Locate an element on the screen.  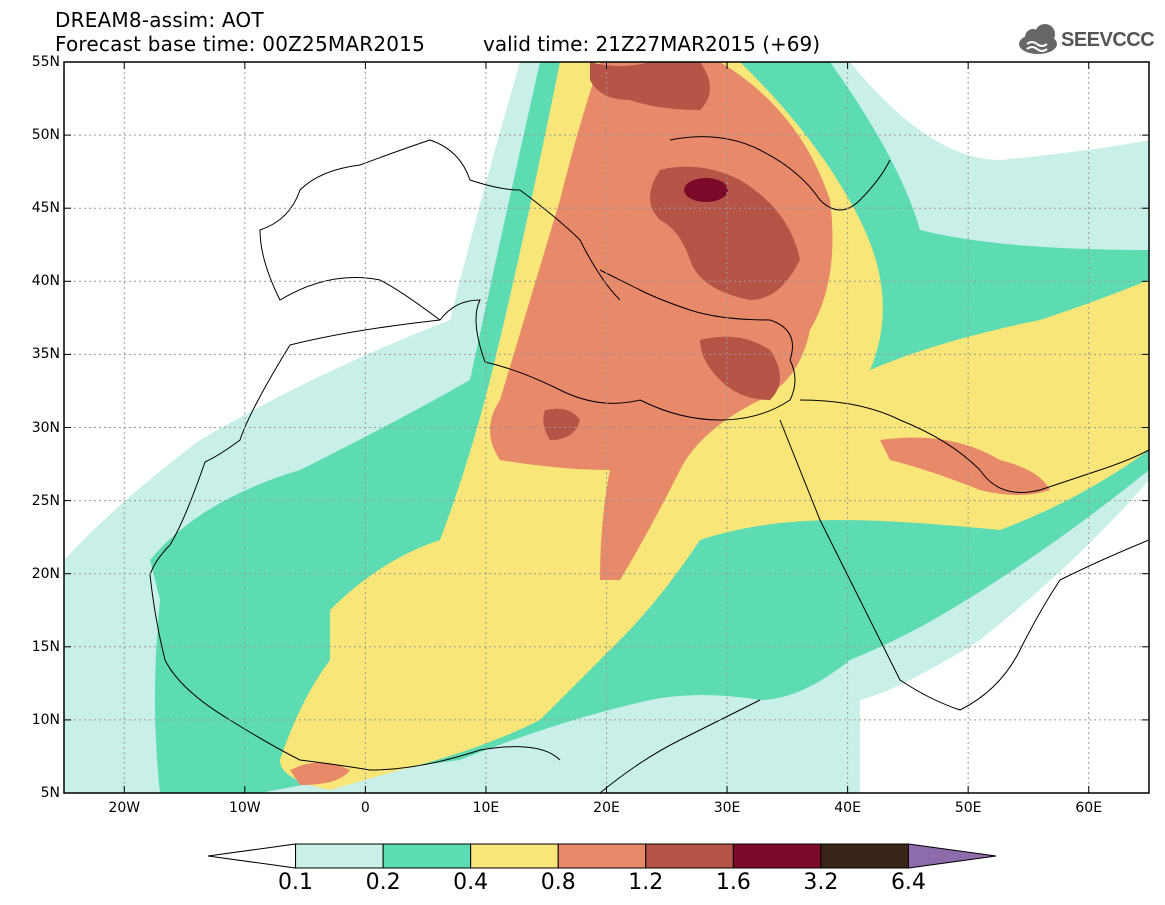
lat-tick-label: 20N is located at coordinates (45, 573).